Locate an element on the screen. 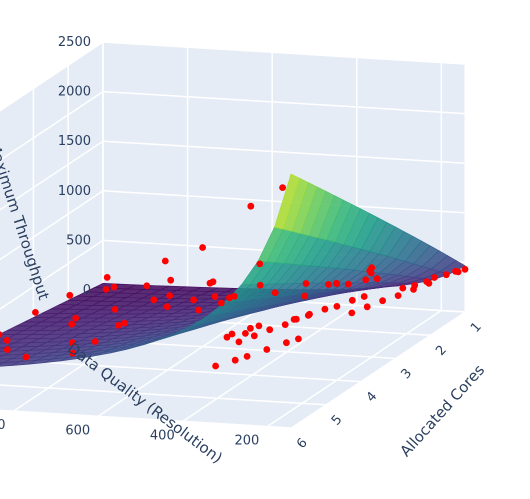 This screenshot has width=530, height=499. y-tick-label: 200 is located at coordinates (246, 441).